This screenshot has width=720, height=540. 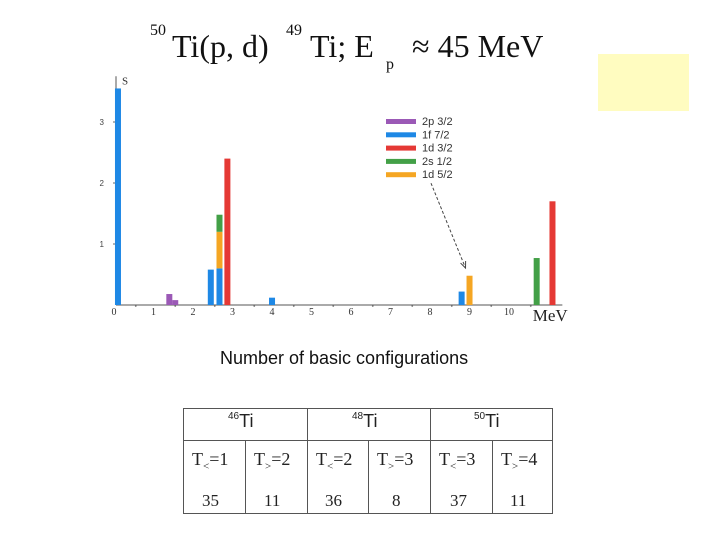 What do you see at coordinates (478, 46) in the screenshot?
I see `title-energy: ≈ 45 MeV` at bounding box center [478, 46].